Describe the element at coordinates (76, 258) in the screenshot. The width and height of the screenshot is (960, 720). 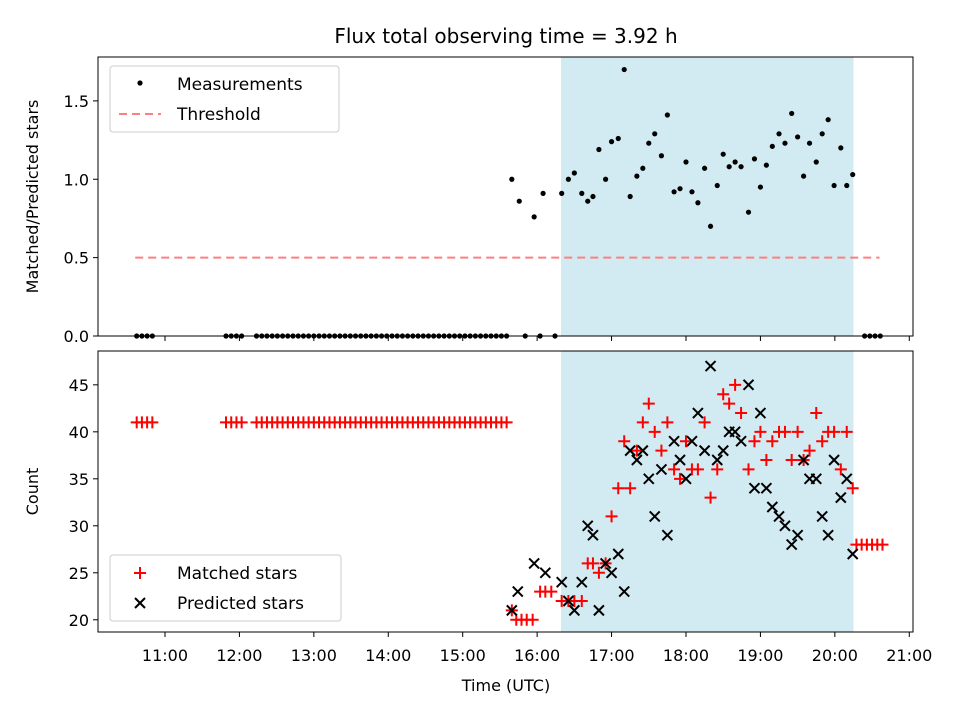
I see `y-tick-label: 0.5` at that location.